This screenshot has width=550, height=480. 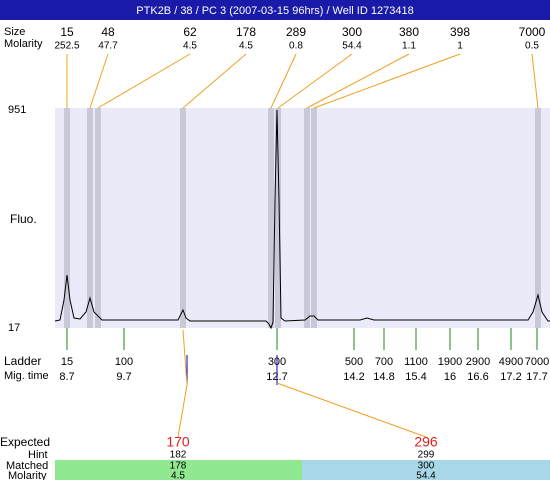 What do you see at coordinates (190, 32) in the screenshot?
I see `peak-size: 62` at bounding box center [190, 32].